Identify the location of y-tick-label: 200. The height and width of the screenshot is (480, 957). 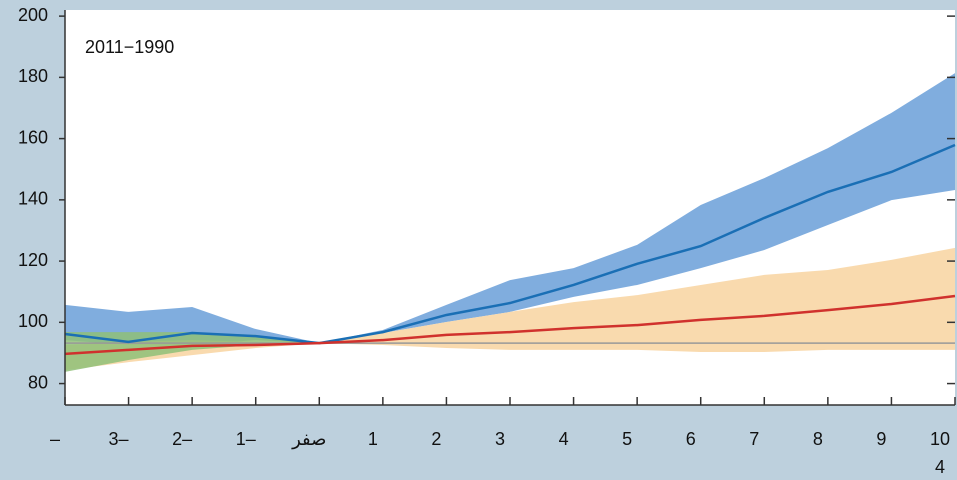
(33, 15).